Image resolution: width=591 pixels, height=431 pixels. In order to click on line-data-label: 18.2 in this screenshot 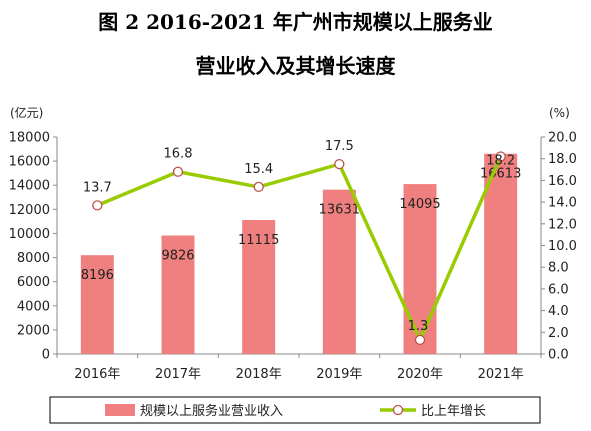, I will do `click(500, 161)`.